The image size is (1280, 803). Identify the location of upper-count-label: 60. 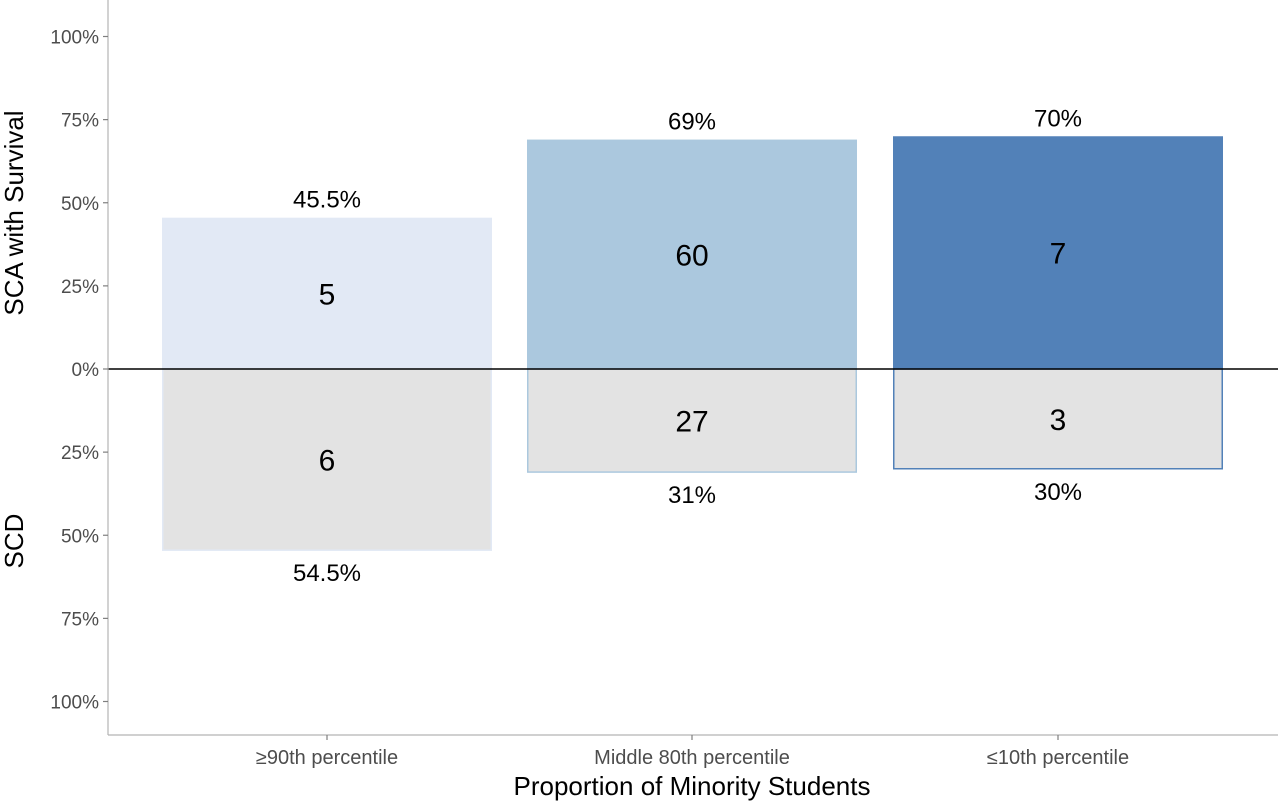
(691, 255).